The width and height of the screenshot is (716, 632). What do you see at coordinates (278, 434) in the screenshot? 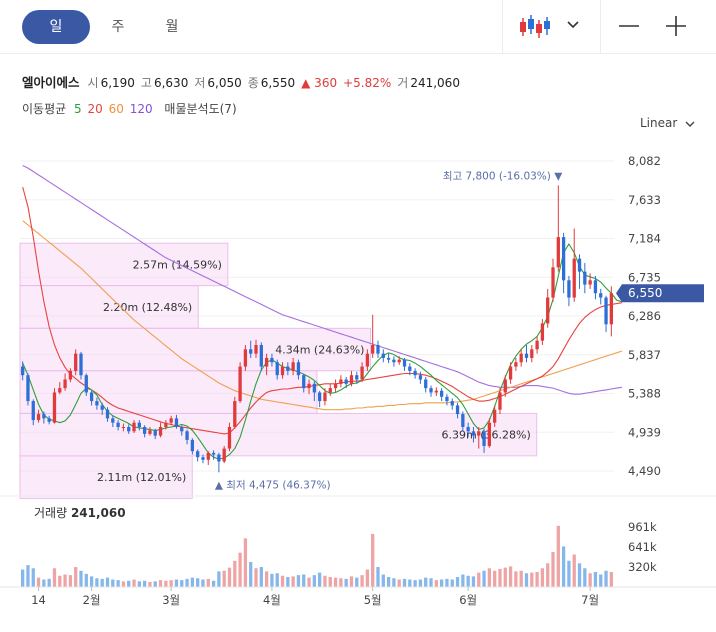
I see `volume-profile-bar` at bounding box center [278, 434].